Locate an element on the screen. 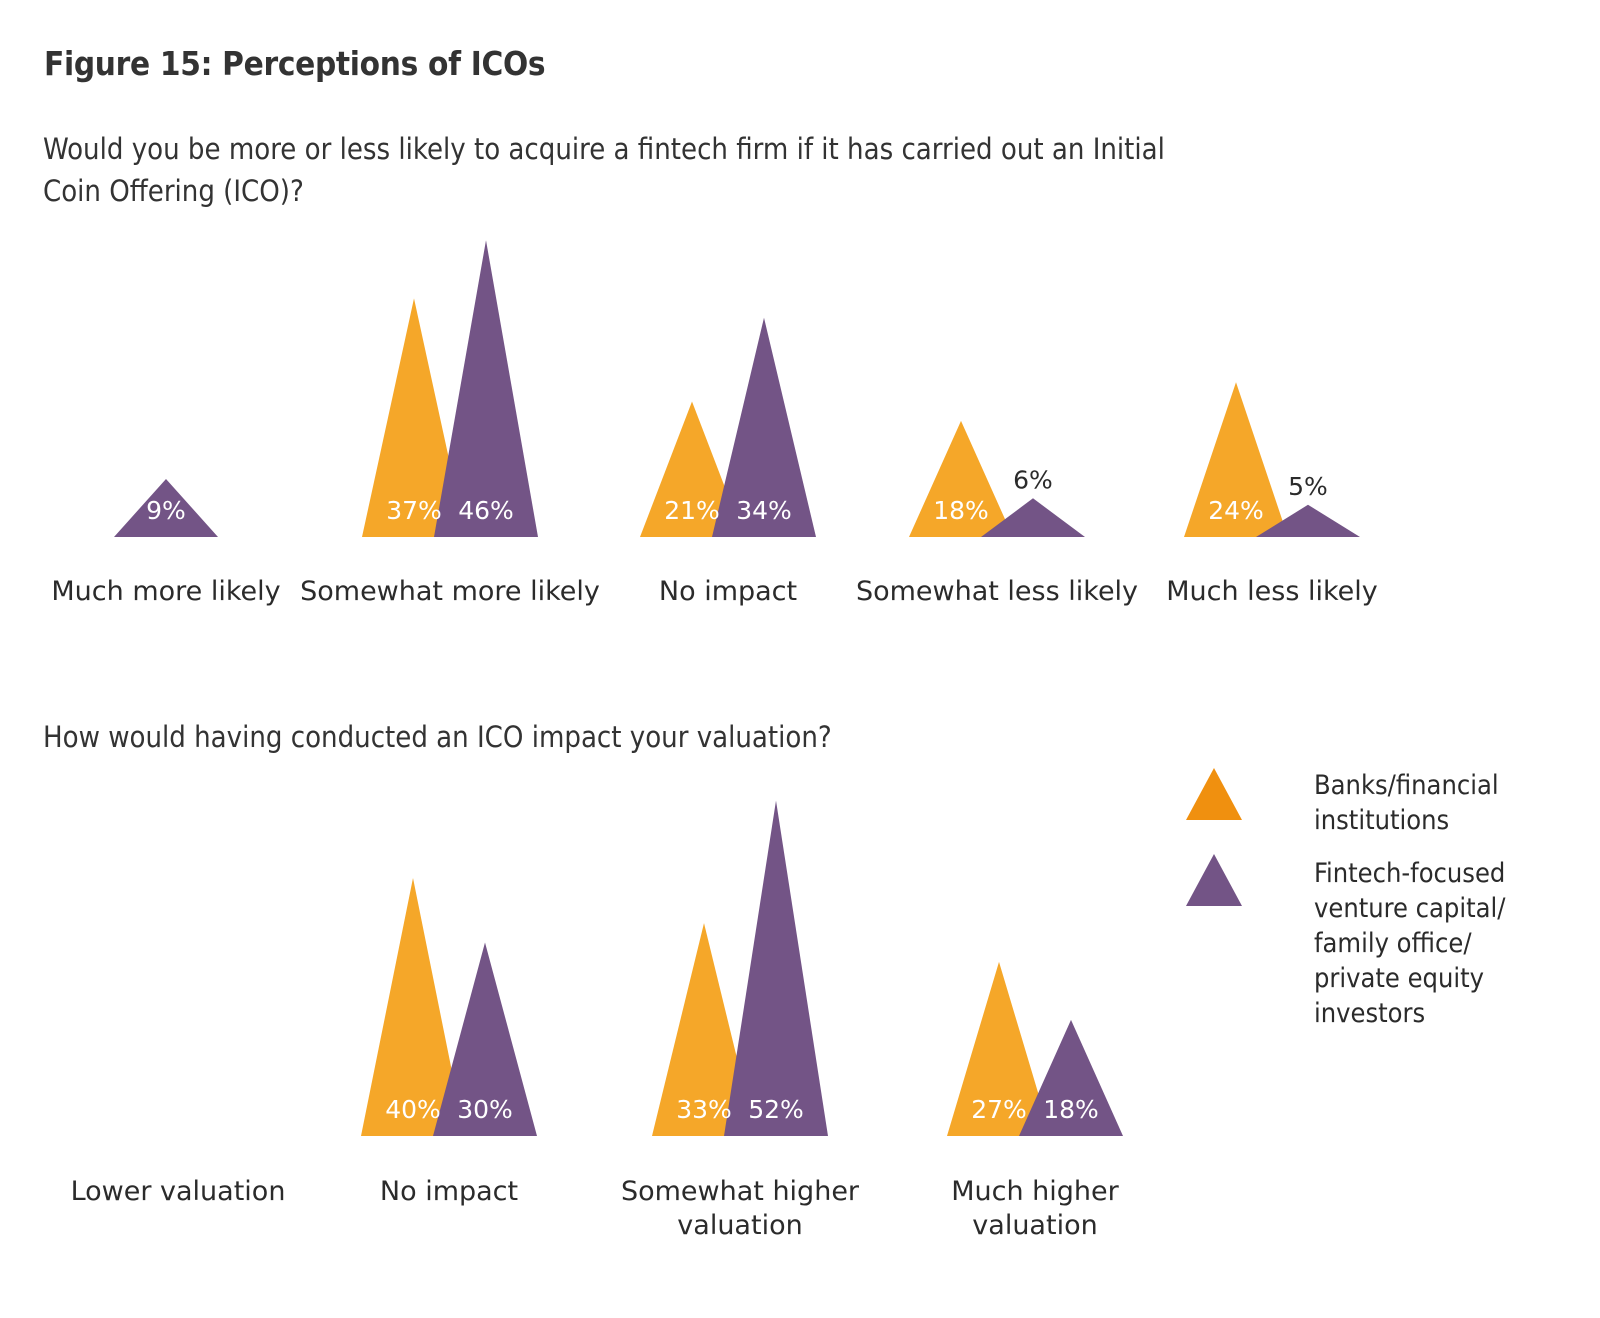 Image resolution: width=1600 pixels, height=1318 pixels. value-label-fintech-2: 34% is located at coordinates (764, 510).